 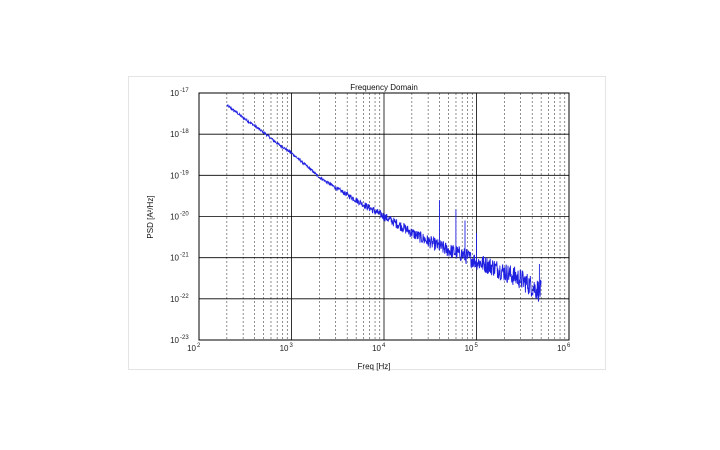 What do you see at coordinates (184, 215) in the screenshot?
I see `y-tick-exponent: -20` at bounding box center [184, 215].